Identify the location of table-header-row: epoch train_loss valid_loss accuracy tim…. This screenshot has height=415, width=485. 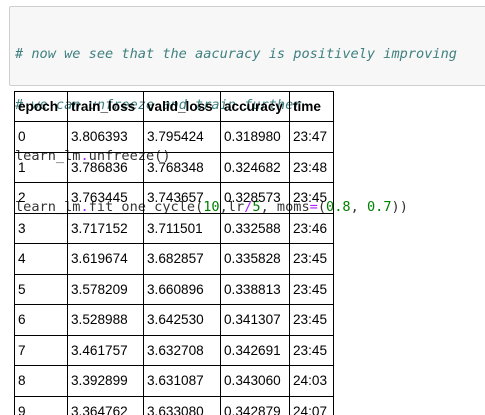
(174, 106).